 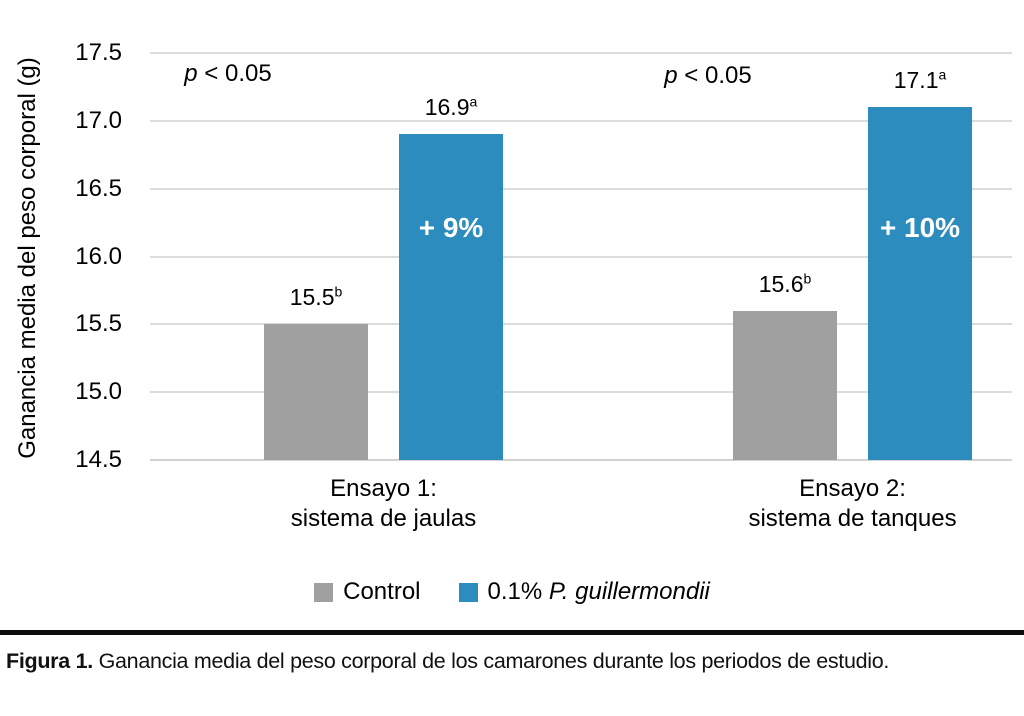 I want to click on gridline-y-14.5, so click(x=581, y=460).